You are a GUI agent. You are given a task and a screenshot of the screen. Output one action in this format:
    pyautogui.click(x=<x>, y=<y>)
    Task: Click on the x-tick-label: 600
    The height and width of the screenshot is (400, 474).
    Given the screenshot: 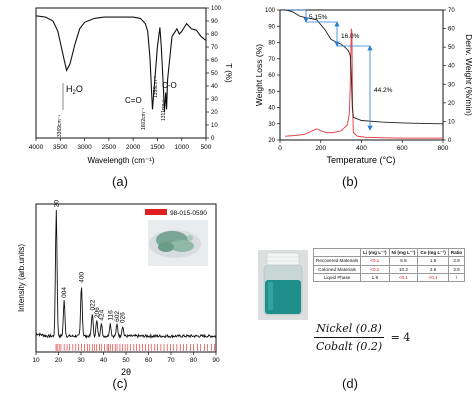 What is the action you would take?
    pyautogui.click(x=402, y=148)
    